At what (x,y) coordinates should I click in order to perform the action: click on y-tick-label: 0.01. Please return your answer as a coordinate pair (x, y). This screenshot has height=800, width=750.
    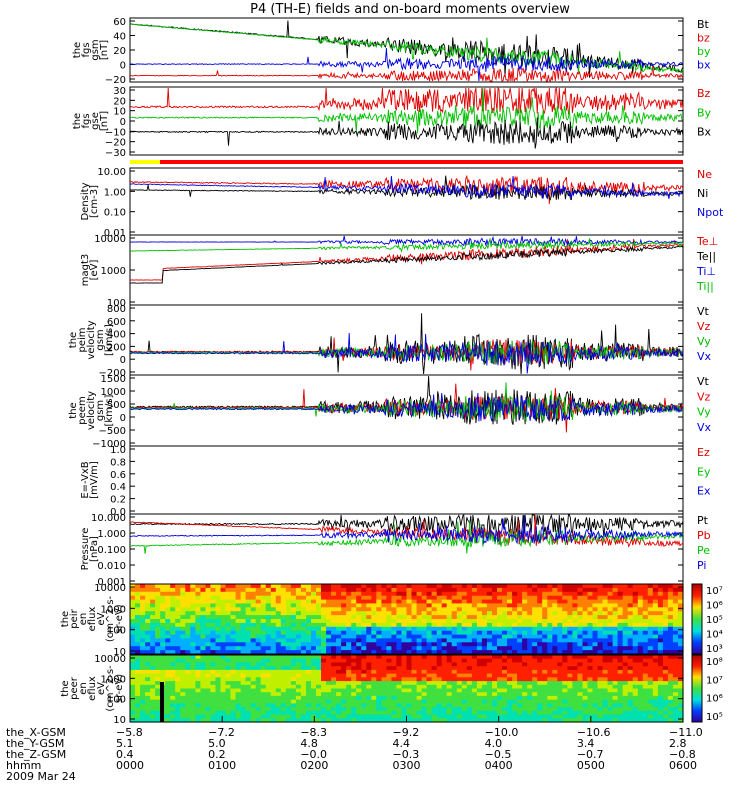
    Looking at the image, I should click on (115, 233).